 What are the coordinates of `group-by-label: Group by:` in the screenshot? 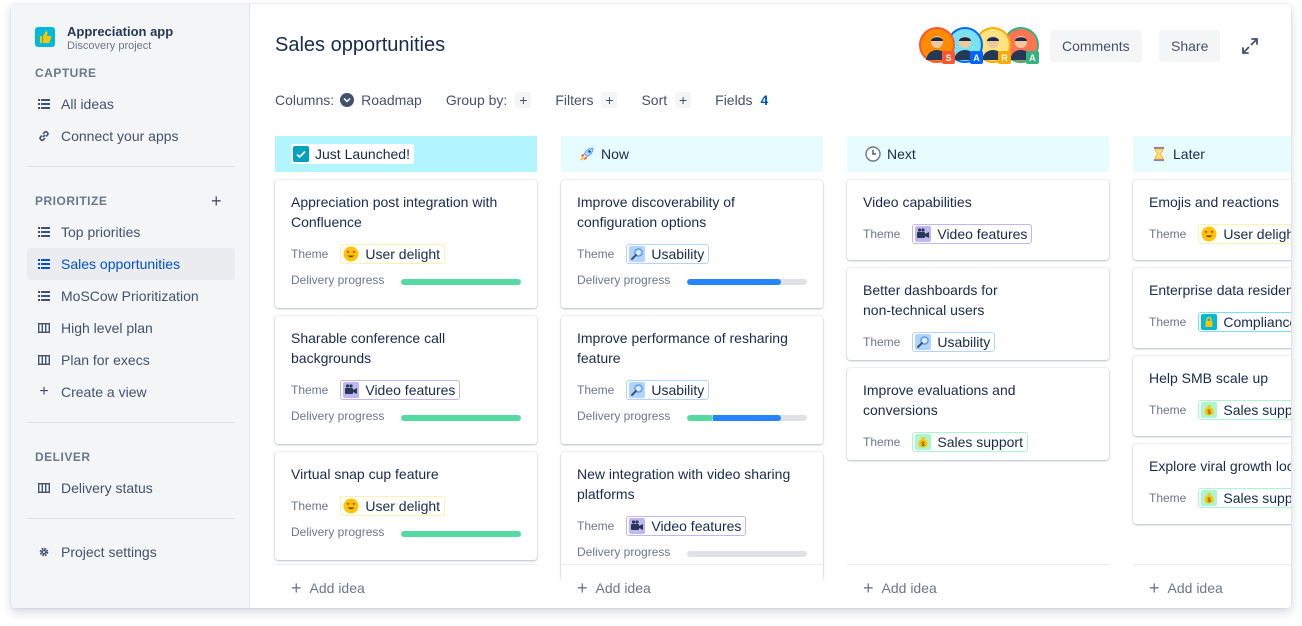 It's located at (476, 100).